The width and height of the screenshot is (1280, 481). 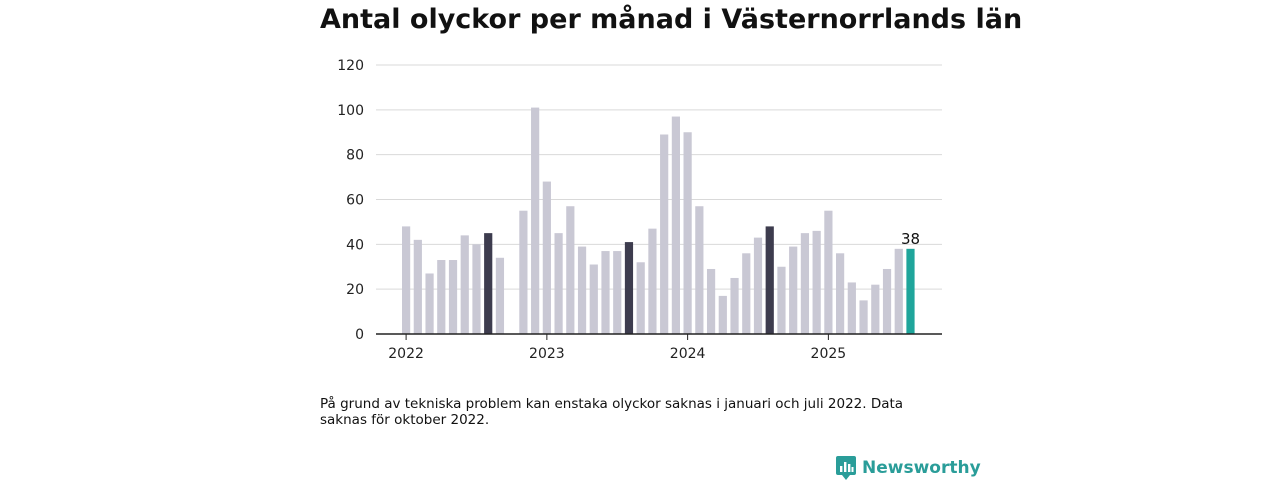 I want to click on x-tick-label: 2022, so click(x=406, y=354).